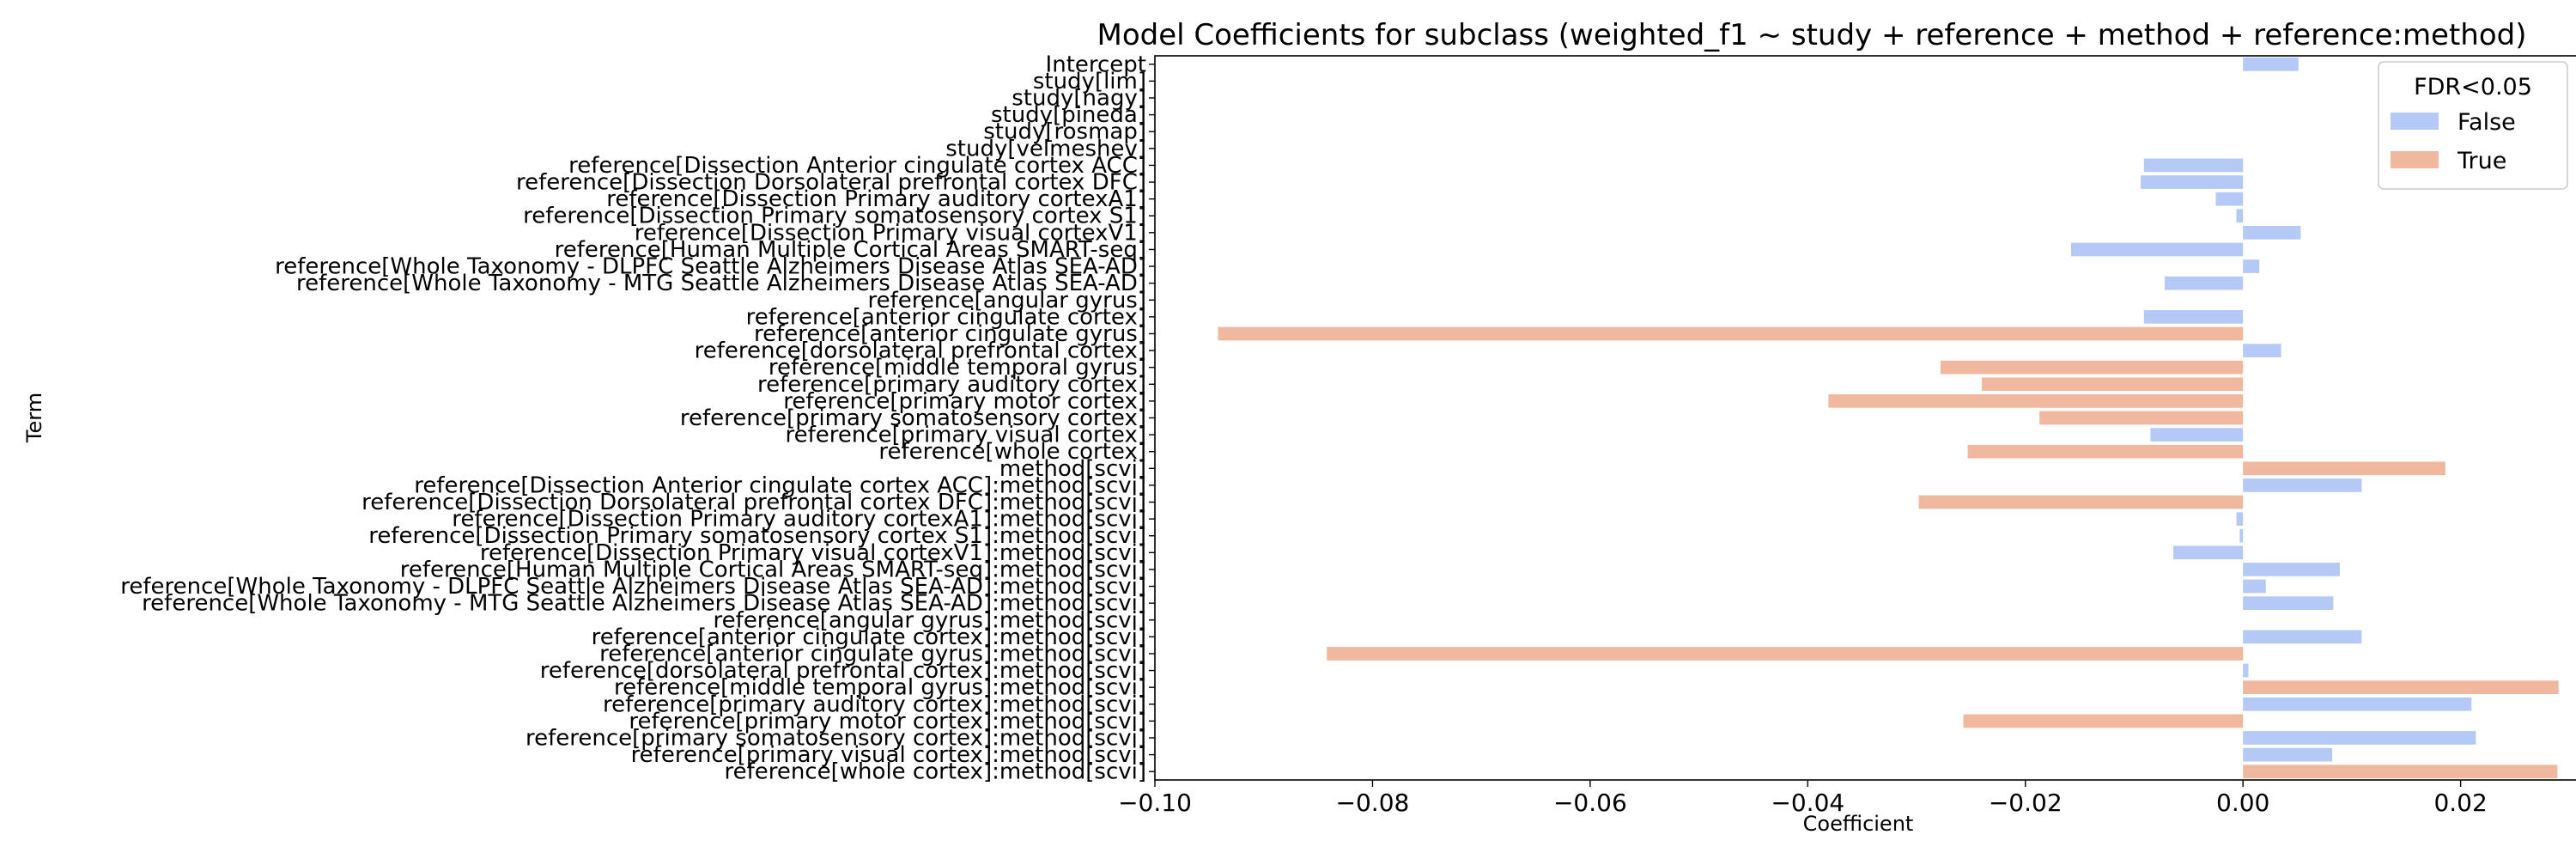 The width and height of the screenshot is (2576, 859). What do you see at coordinates (2481, 161) in the screenshot?
I see `legend-label-true: True` at bounding box center [2481, 161].